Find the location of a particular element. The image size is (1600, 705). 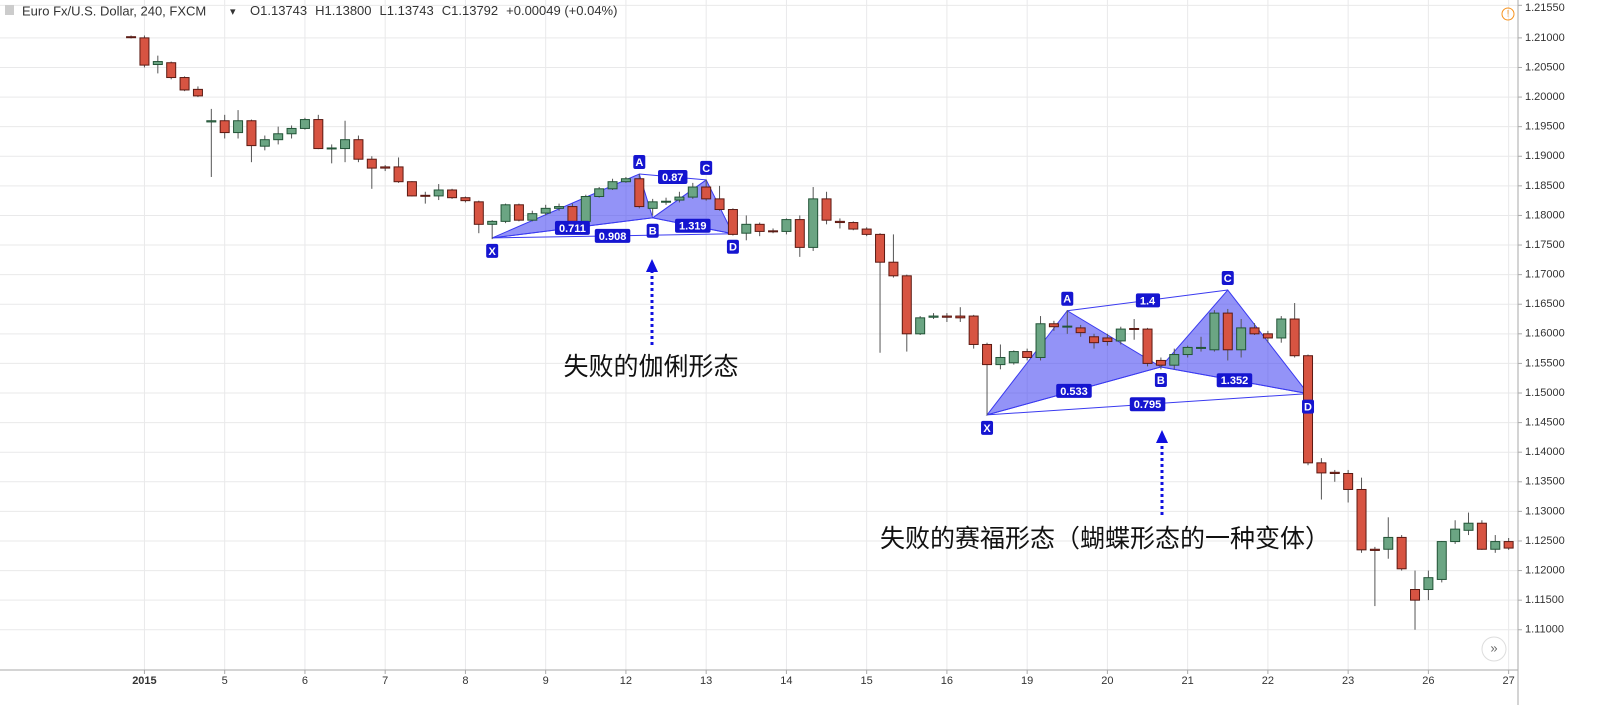

symbol-icon is located at coordinates (9, 10).